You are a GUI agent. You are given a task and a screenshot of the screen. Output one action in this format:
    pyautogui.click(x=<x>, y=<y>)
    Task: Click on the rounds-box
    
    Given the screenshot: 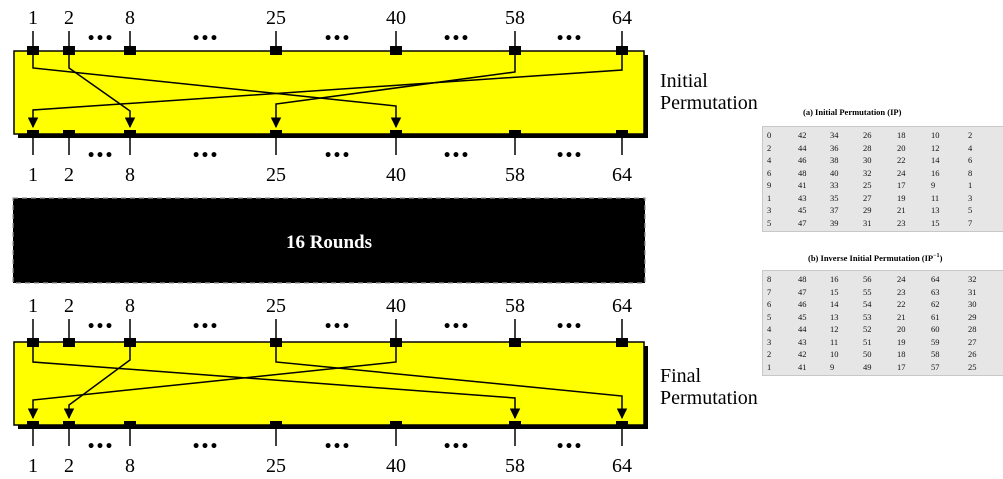 What is the action you would take?
    pyautogui.click(x=329, y=240)
    